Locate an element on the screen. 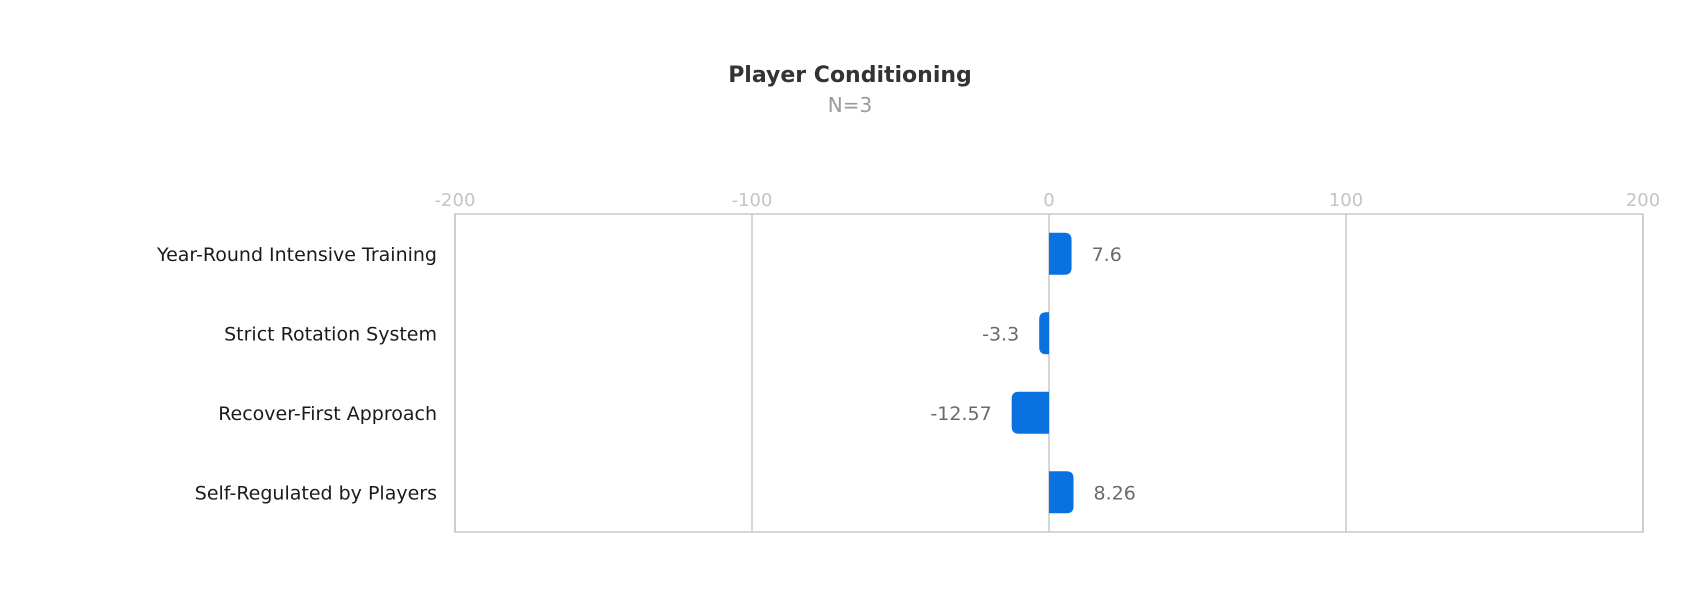 Image resolution: width=1700 pixels, height=600 pixels. data-label: 7.6 is located at coordinates (1107, 255).